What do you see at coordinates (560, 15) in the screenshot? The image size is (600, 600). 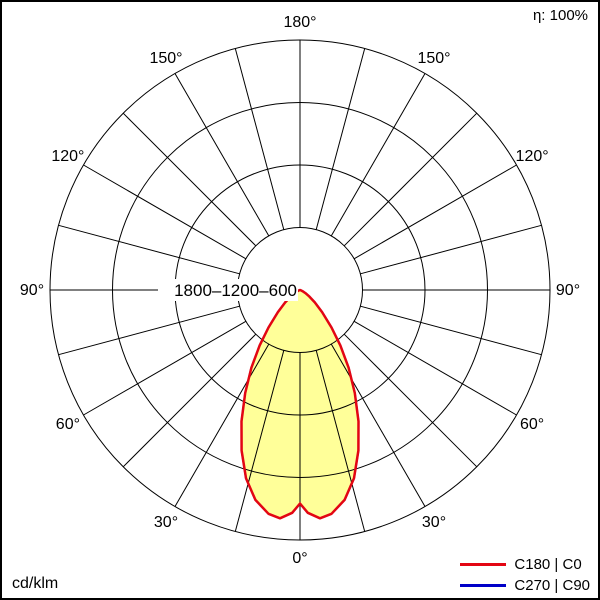 I see `efficiency-label: η: 100%` at bounding box center [560, 15].